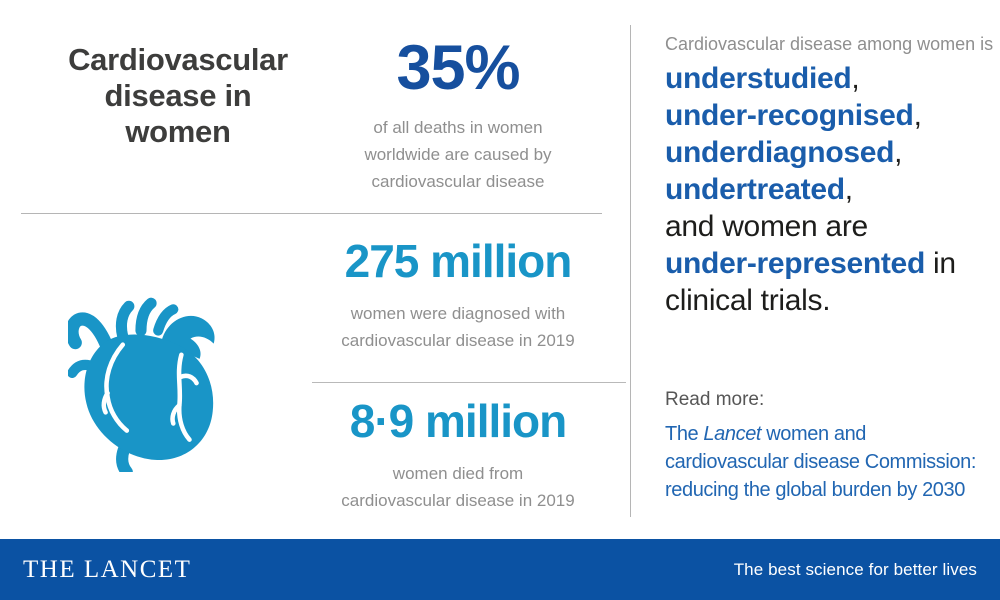 This screenshot has height=600, width=1000. I want to click on stat-value: 35%, so click(458, 68).